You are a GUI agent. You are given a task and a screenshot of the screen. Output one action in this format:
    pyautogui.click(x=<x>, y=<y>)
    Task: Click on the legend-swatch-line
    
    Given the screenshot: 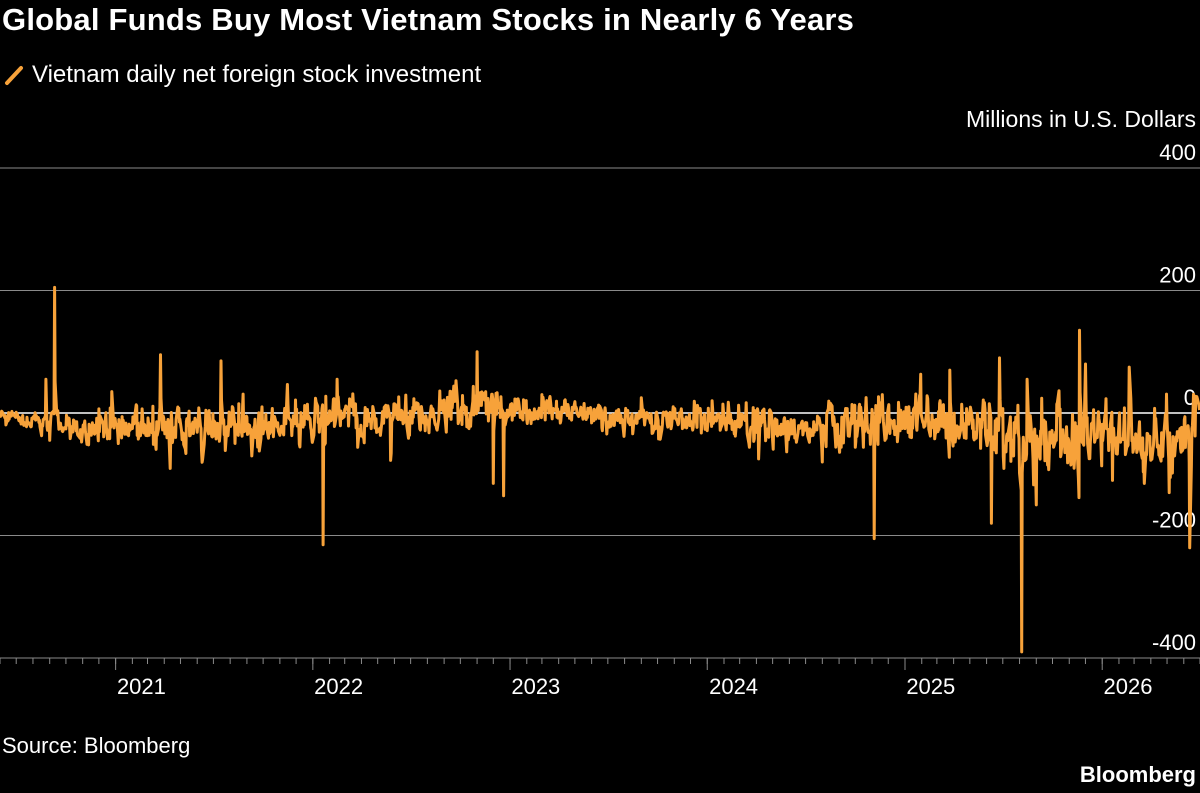 What is the action you would take?
    pyautogui.click(x=14, y=75)
    